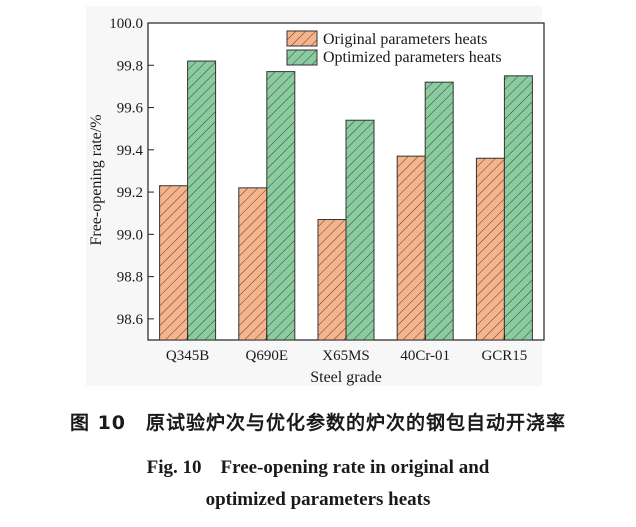 This screenshot has width=636, height=527. What do you see at coordinates (346, 356) in the screenshot?
I see `x-tick-label: X65MS` at bounding box center [346, 356].